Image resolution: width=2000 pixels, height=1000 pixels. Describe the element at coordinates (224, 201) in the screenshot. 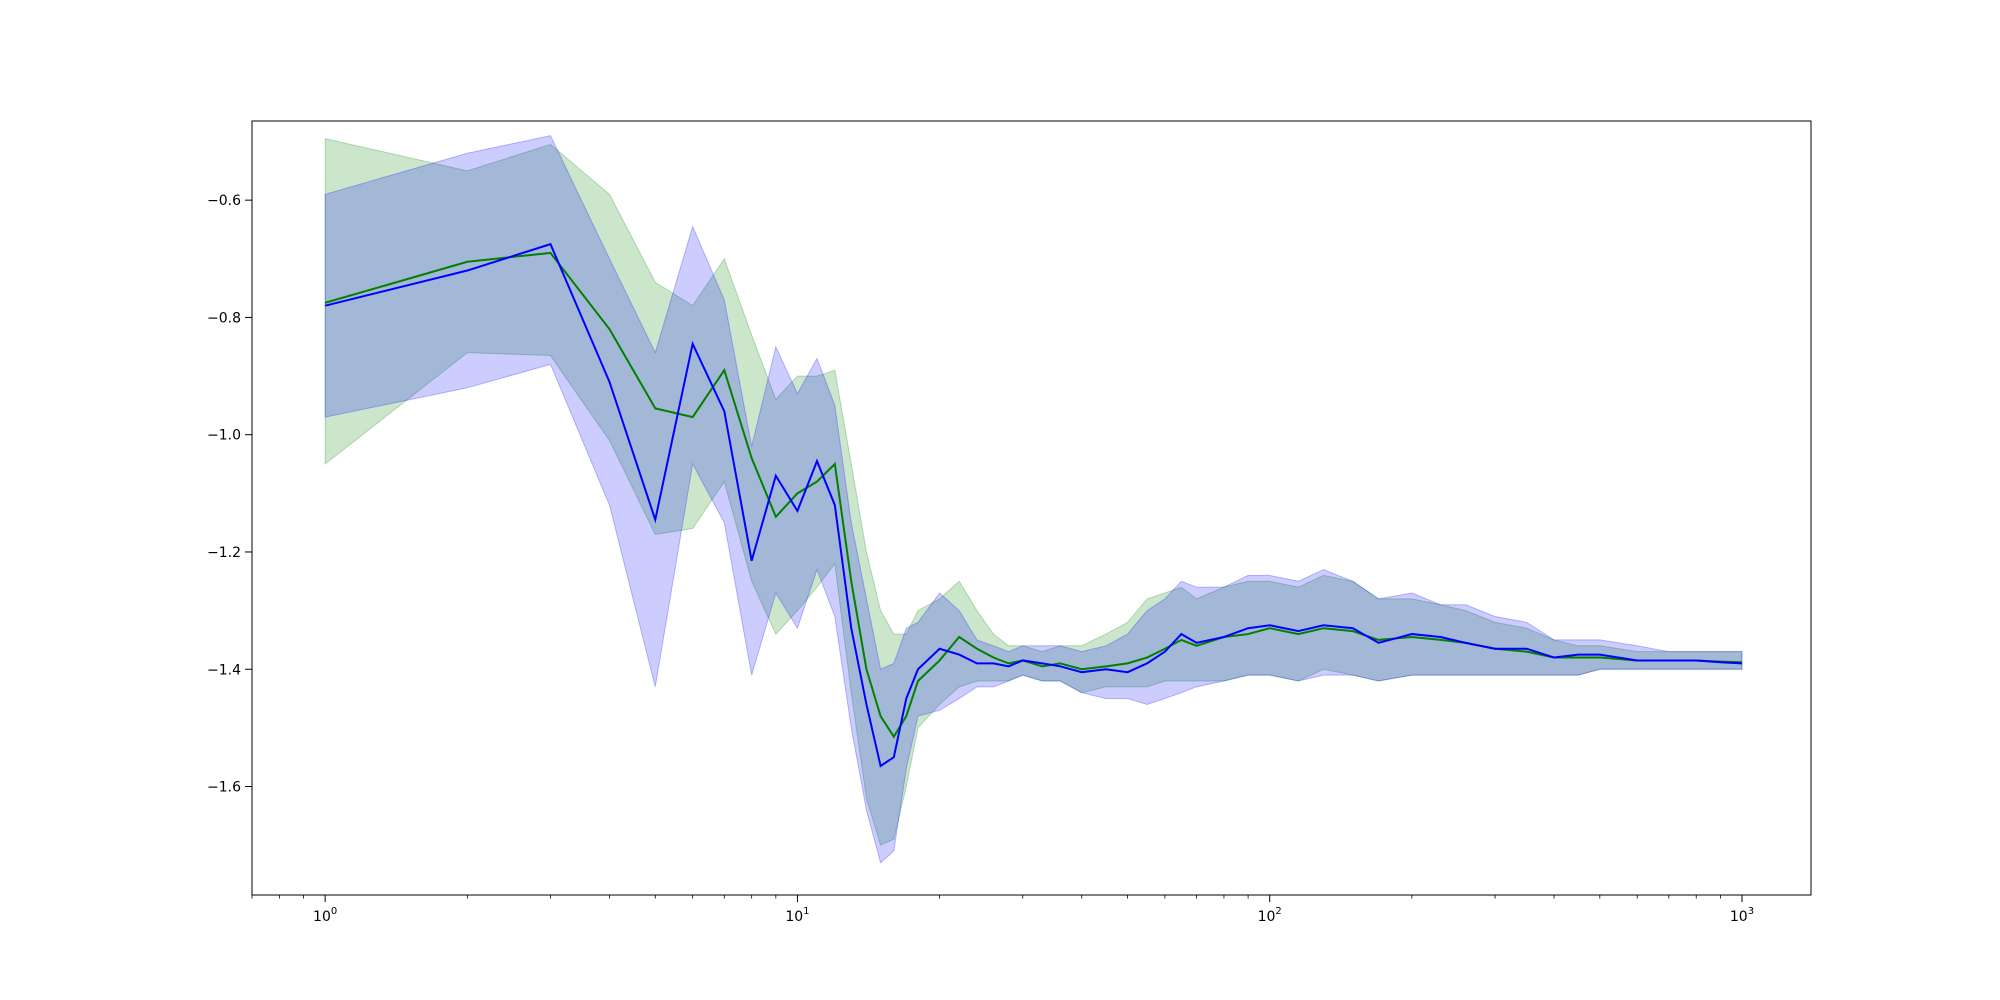

I see `y-tick-label: −0.6` at that location.